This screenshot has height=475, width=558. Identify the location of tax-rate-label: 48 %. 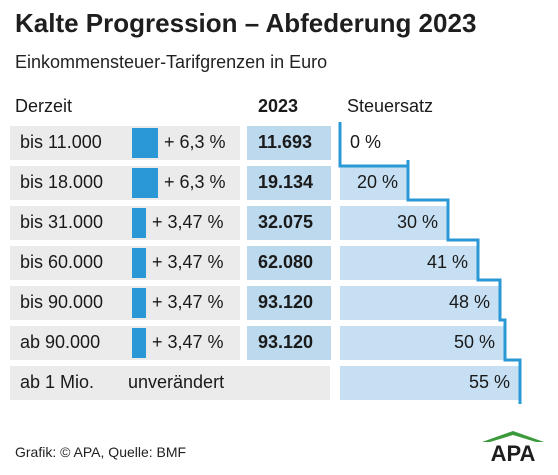
(469, 302).